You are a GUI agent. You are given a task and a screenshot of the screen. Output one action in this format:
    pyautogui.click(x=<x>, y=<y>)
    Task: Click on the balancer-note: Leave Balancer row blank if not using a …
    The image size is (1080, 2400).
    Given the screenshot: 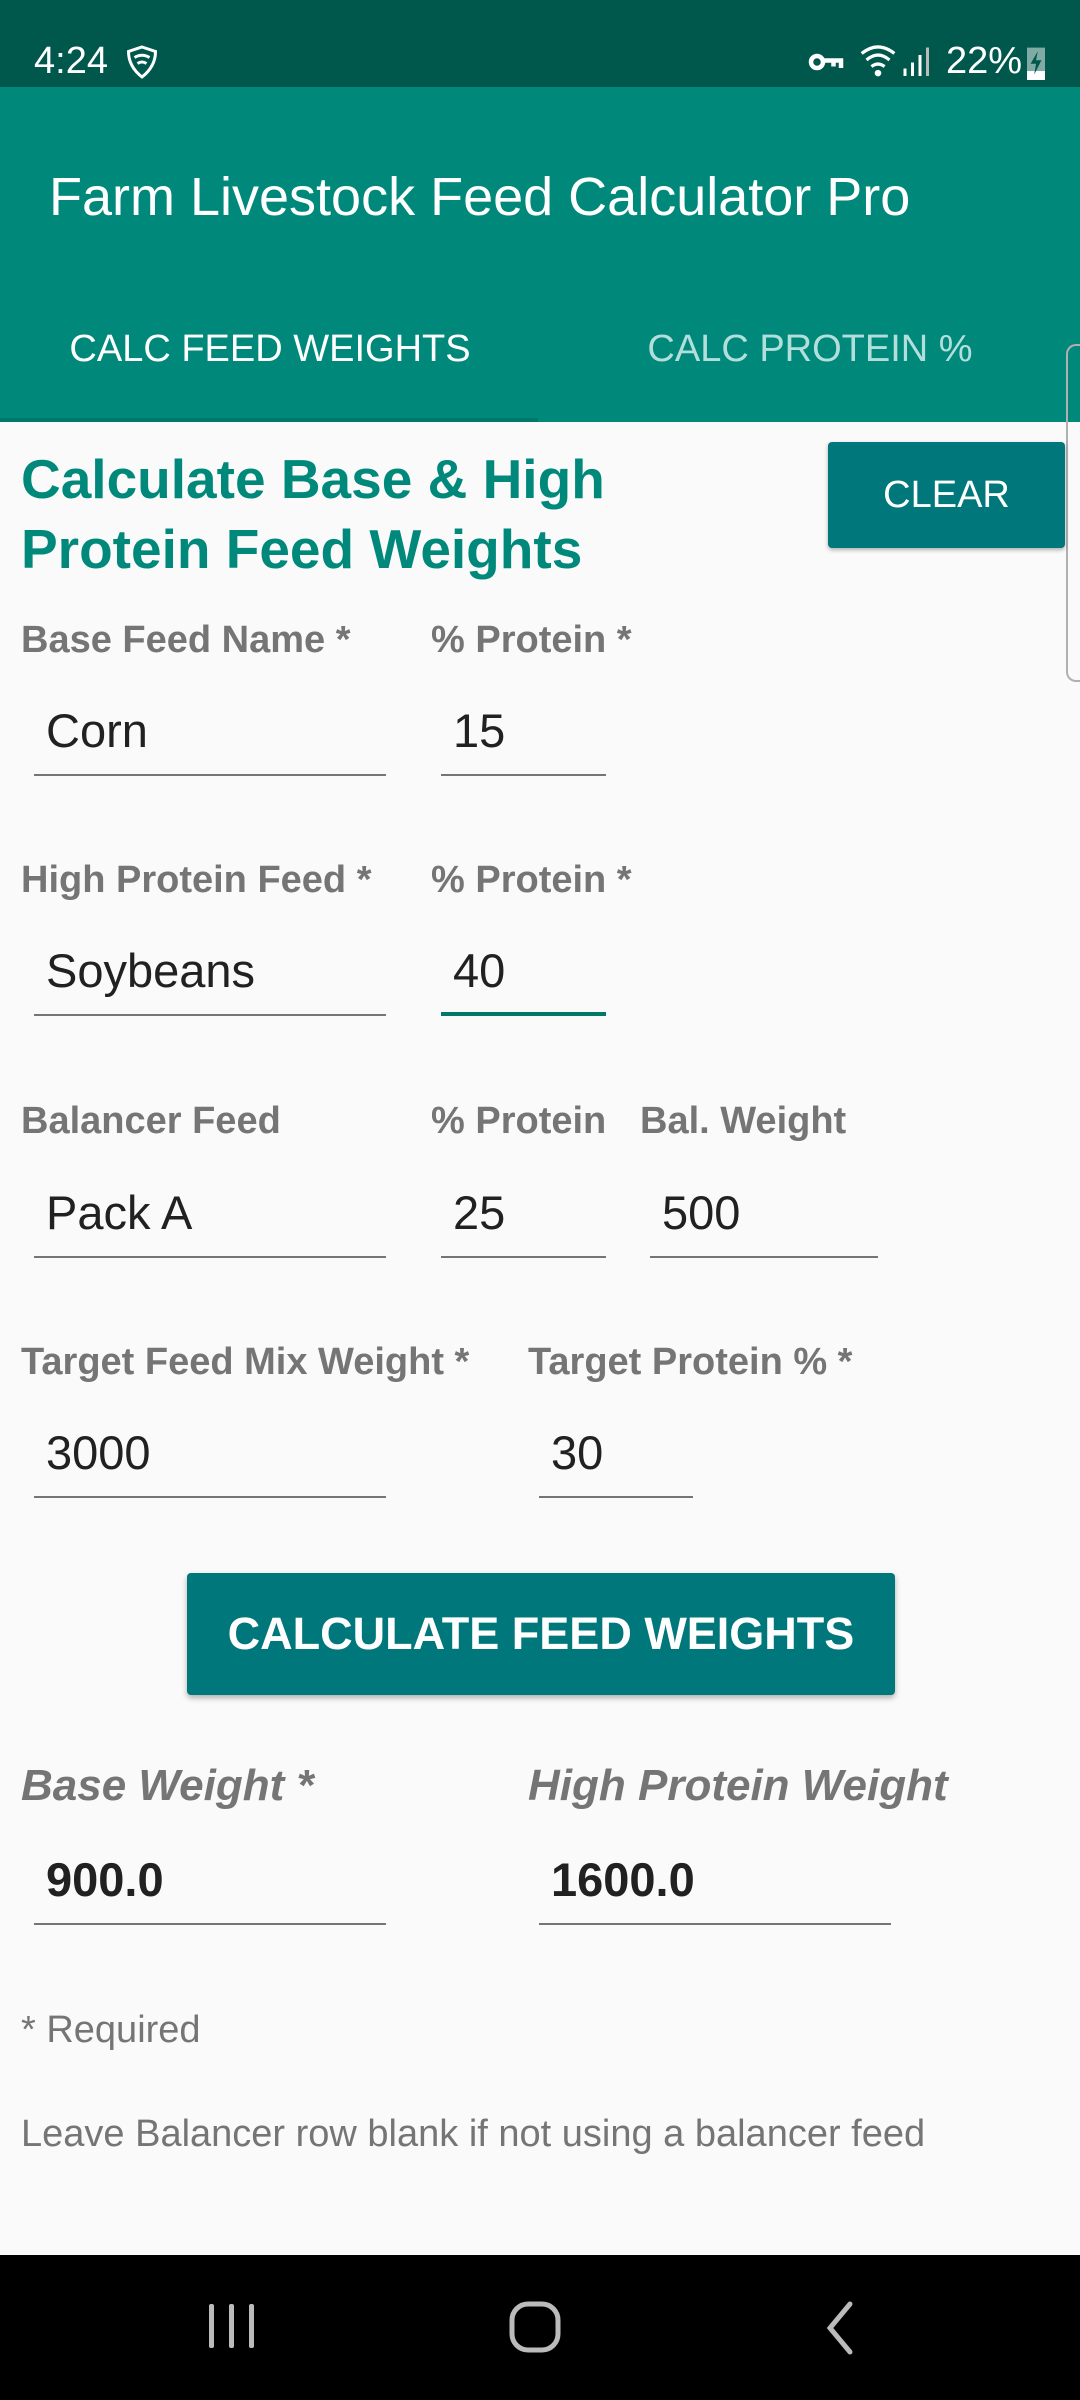 What is the action you would take?
    pyautogui.click(x=473, y=2134)
    